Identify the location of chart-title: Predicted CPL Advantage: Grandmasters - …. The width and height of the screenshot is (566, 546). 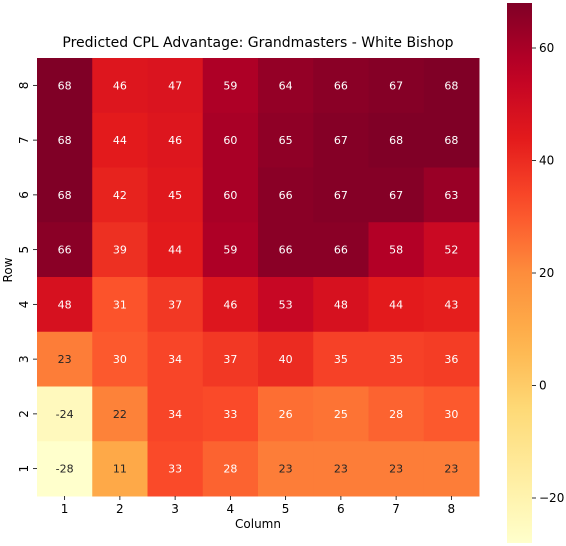
(257, 43).